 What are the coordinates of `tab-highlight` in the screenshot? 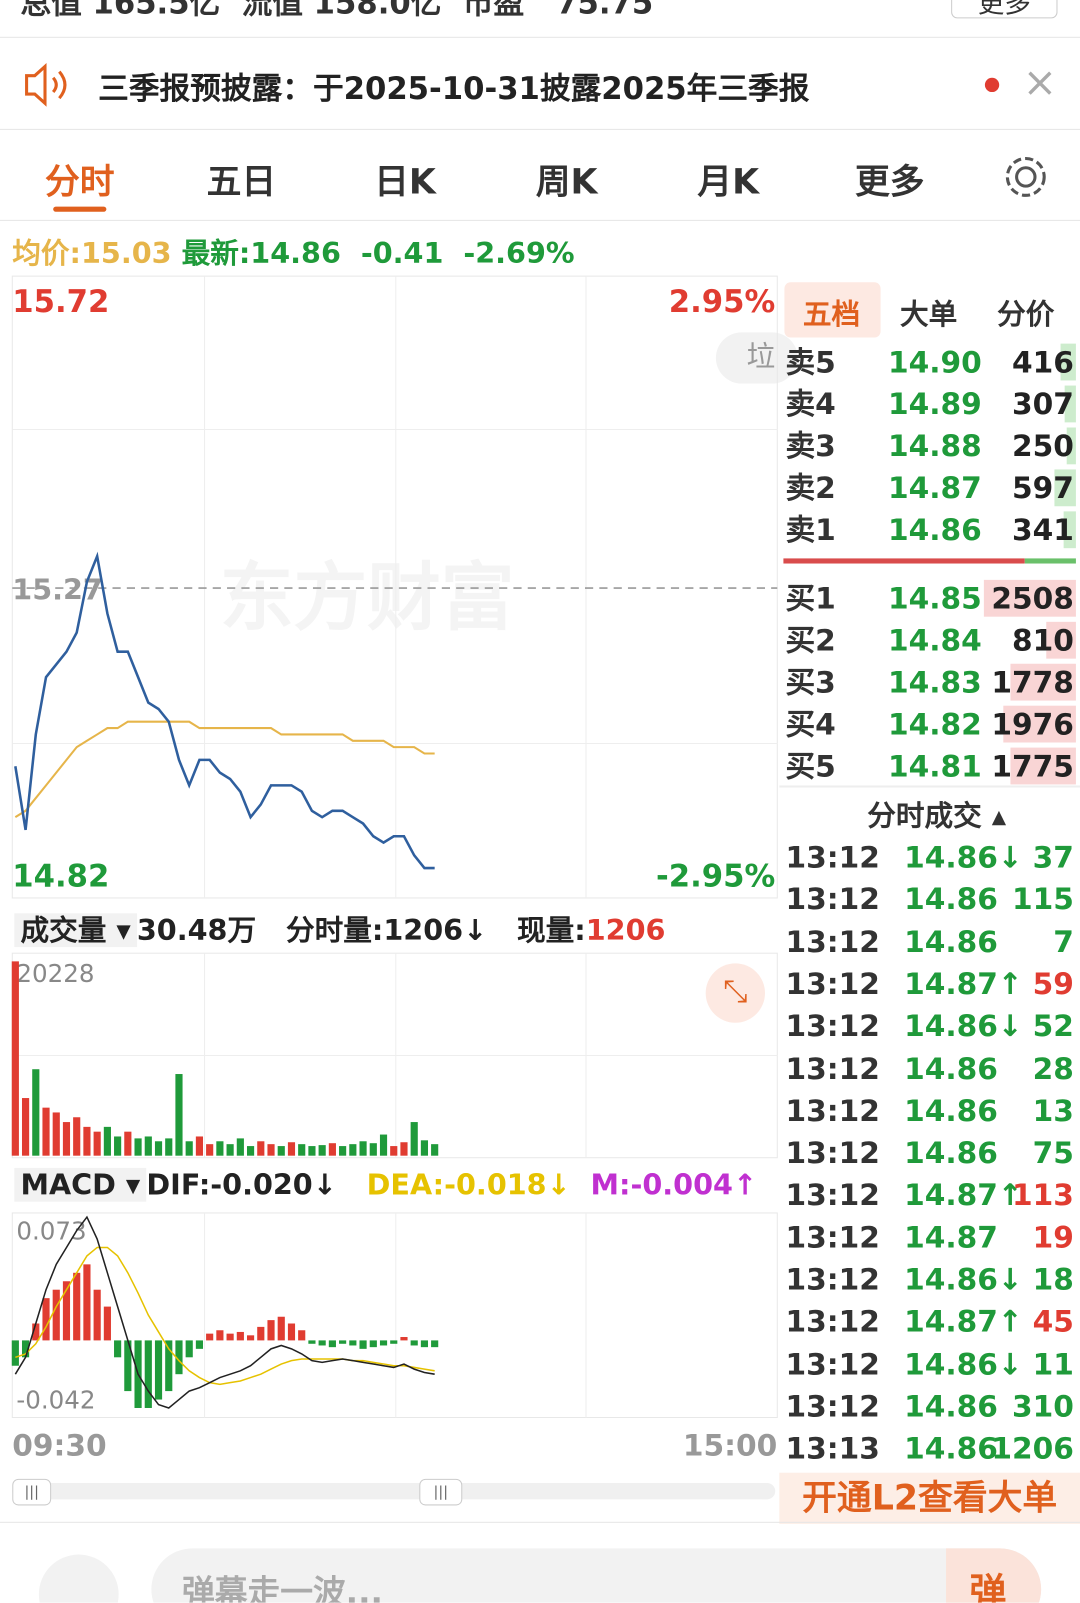 It's located at (832, 310).